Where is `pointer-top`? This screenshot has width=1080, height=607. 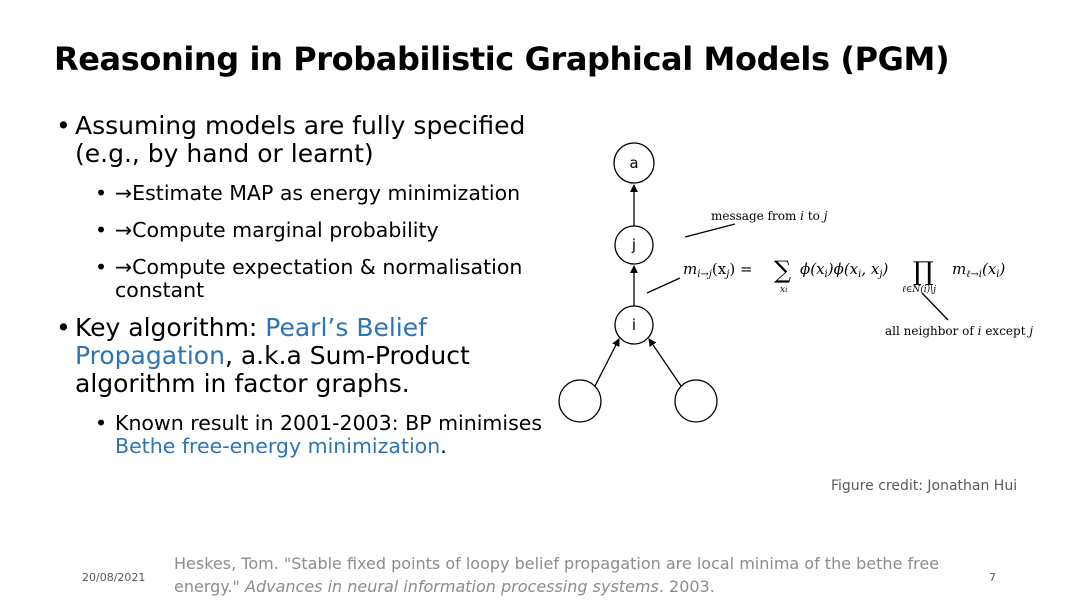
pointer-top is located at coordinates (710, 230).